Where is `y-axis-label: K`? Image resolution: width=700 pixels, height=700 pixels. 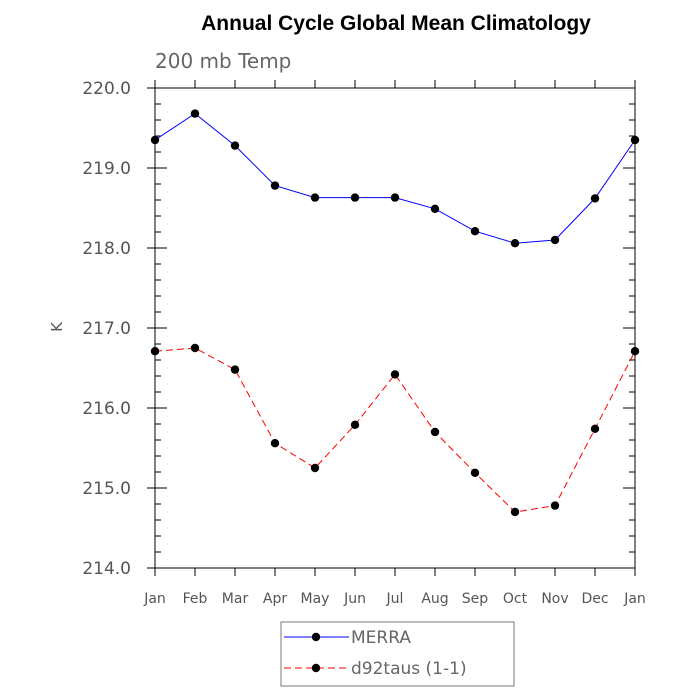
y-axis-label: K is located at coordinates (57, 326).